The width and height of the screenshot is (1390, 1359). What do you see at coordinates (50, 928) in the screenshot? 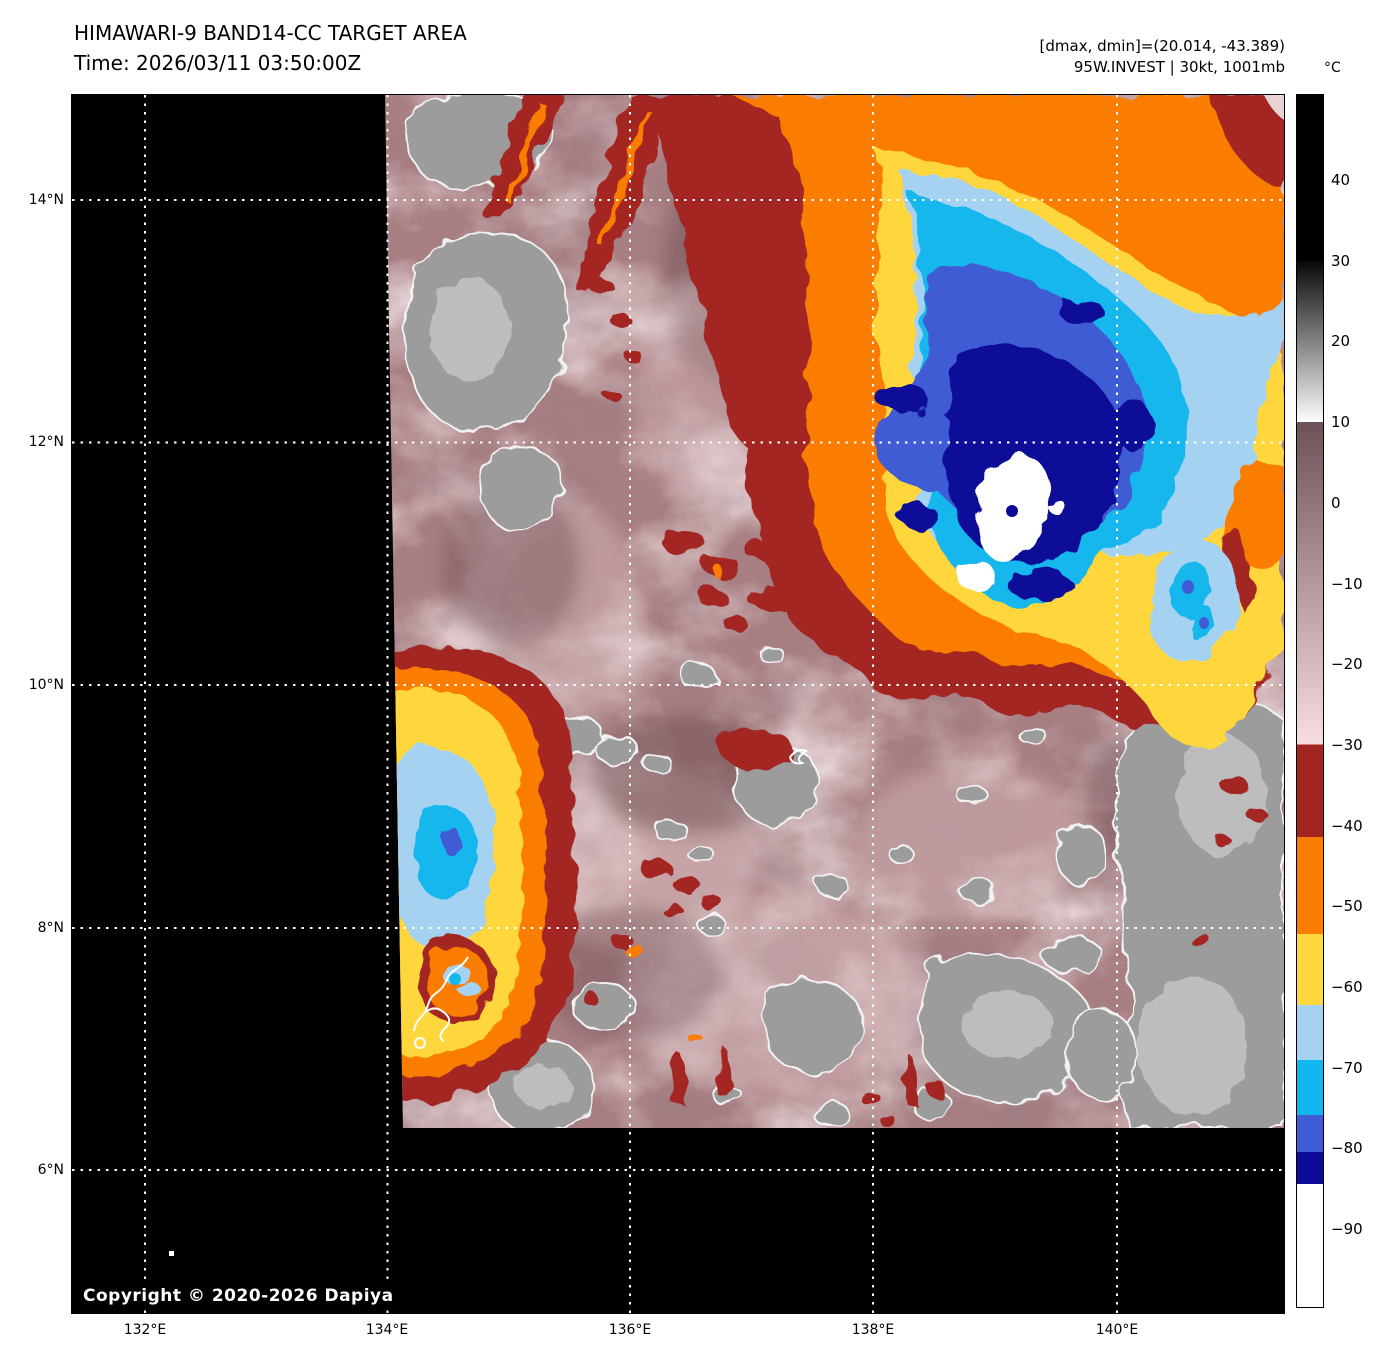
I see `y-tick-8n: 8°N` at bounding box center [50, 928].